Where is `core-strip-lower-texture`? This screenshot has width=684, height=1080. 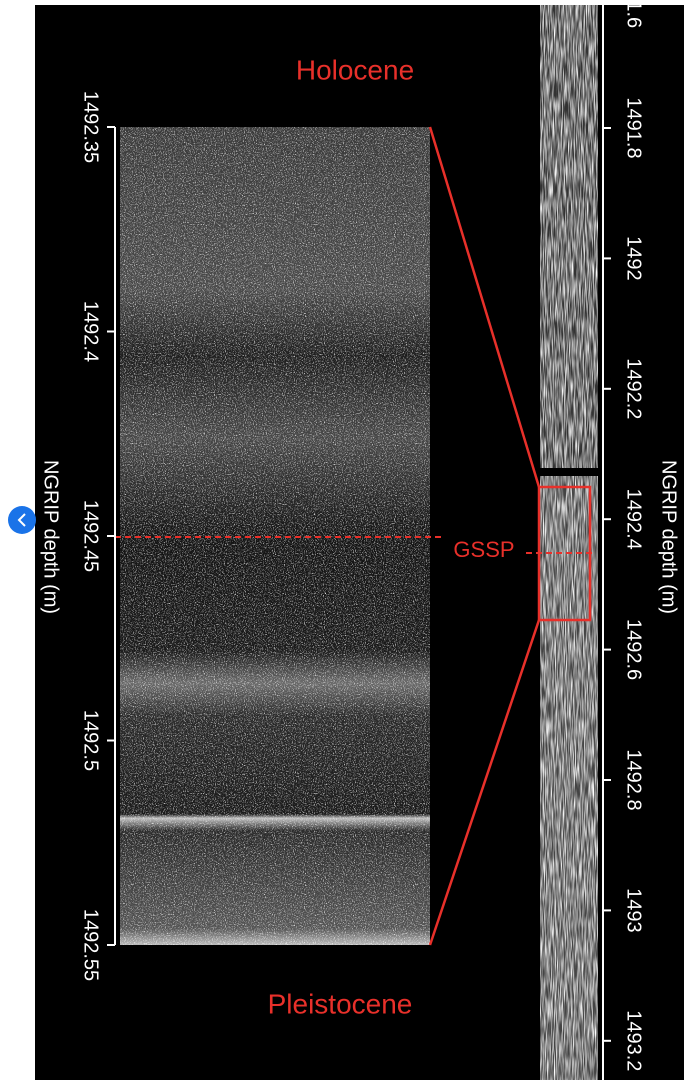
core-strip-lower-texture is located at coordinates (569, 778).